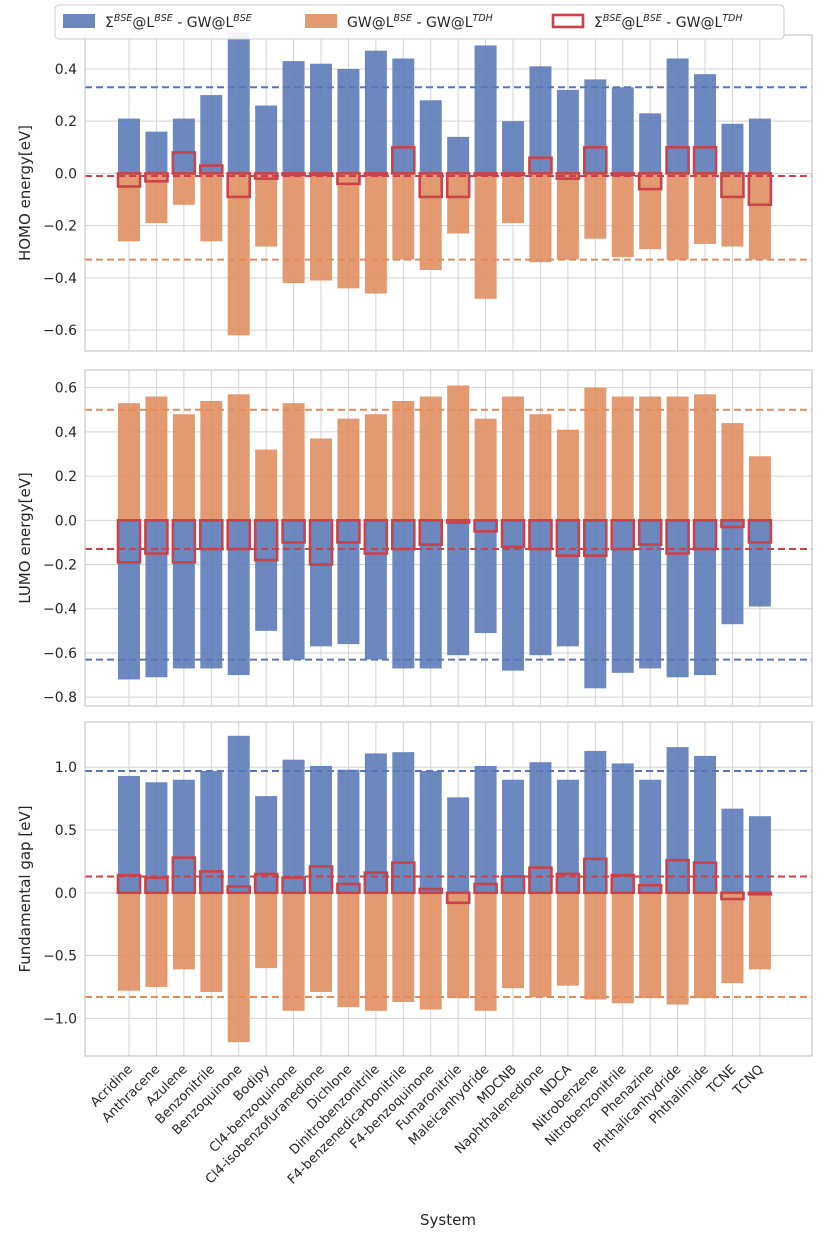  Describe the element at coordinates (668, 22) in the screenshot. I see `legend-label-3: ΣBSE​@LBSE​ - GW@LTDH​` at that location.